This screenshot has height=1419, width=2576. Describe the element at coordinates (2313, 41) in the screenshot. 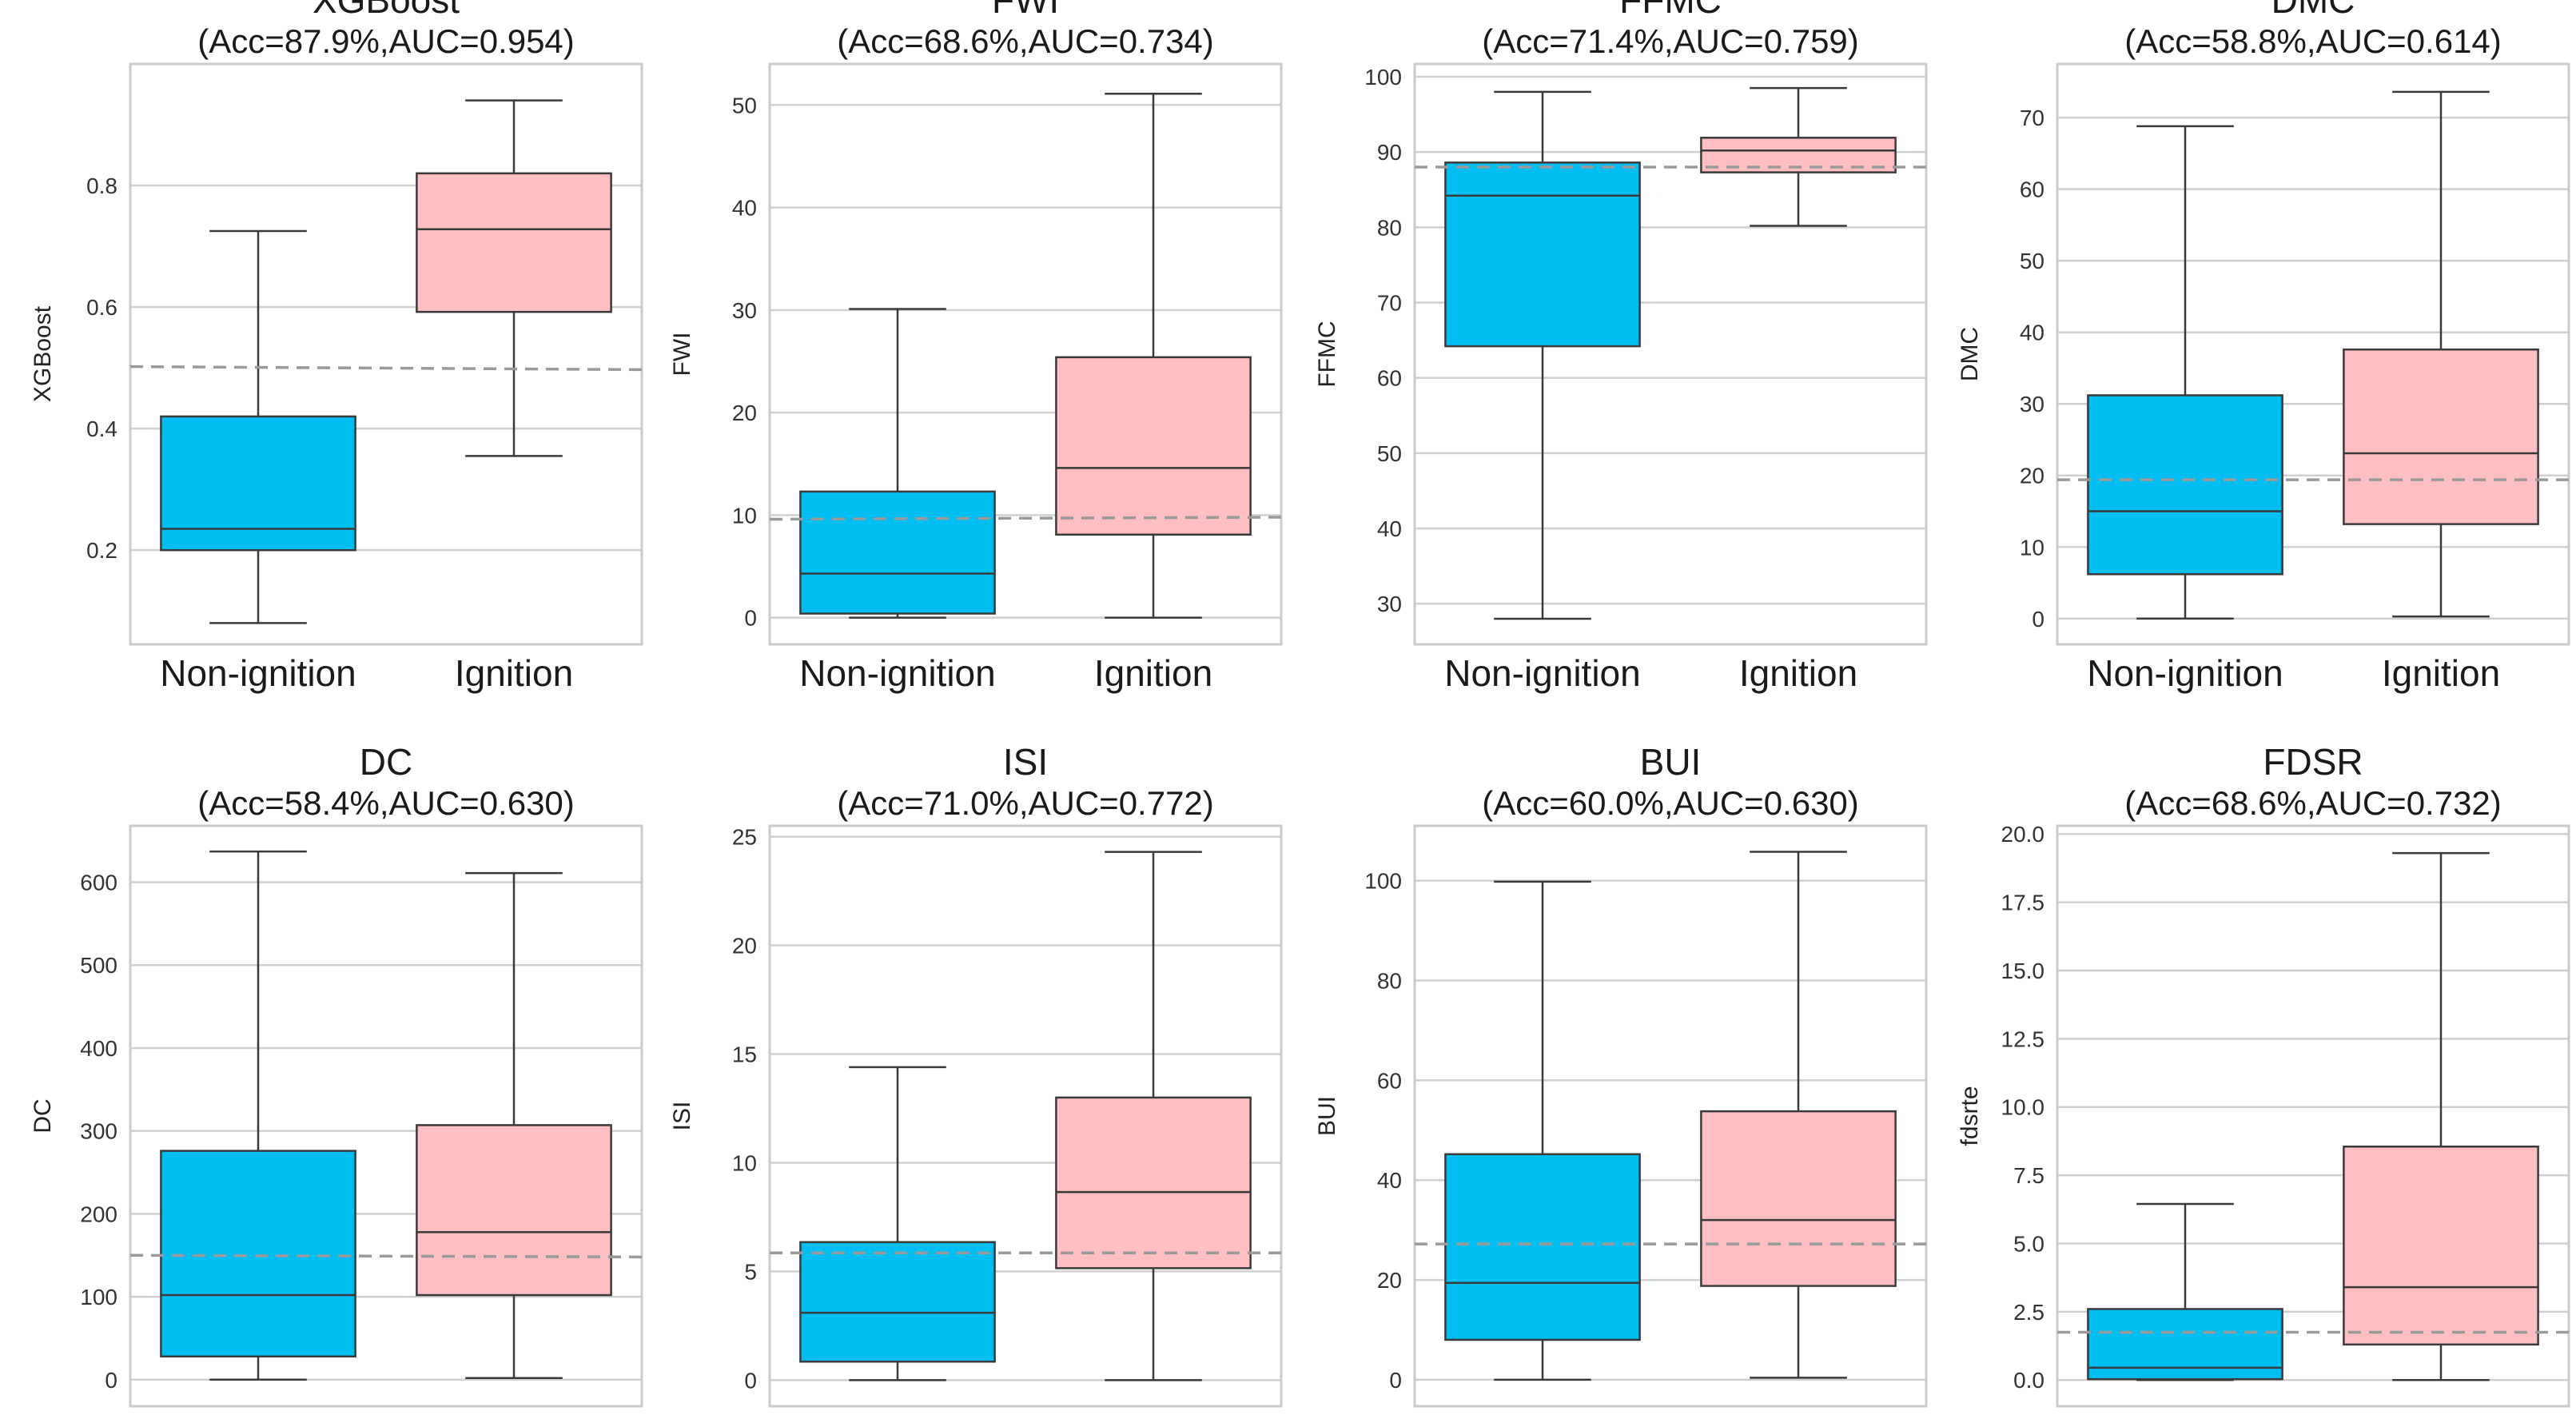

I see `chart-subtitle: (Acc=58.8%,AUC=0.614)` at that location.